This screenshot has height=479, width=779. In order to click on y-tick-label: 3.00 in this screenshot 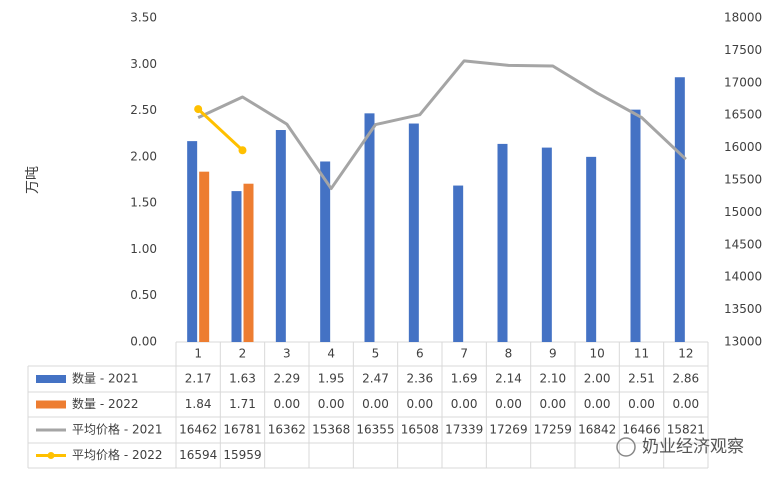, I will do `click(143, 64)`.